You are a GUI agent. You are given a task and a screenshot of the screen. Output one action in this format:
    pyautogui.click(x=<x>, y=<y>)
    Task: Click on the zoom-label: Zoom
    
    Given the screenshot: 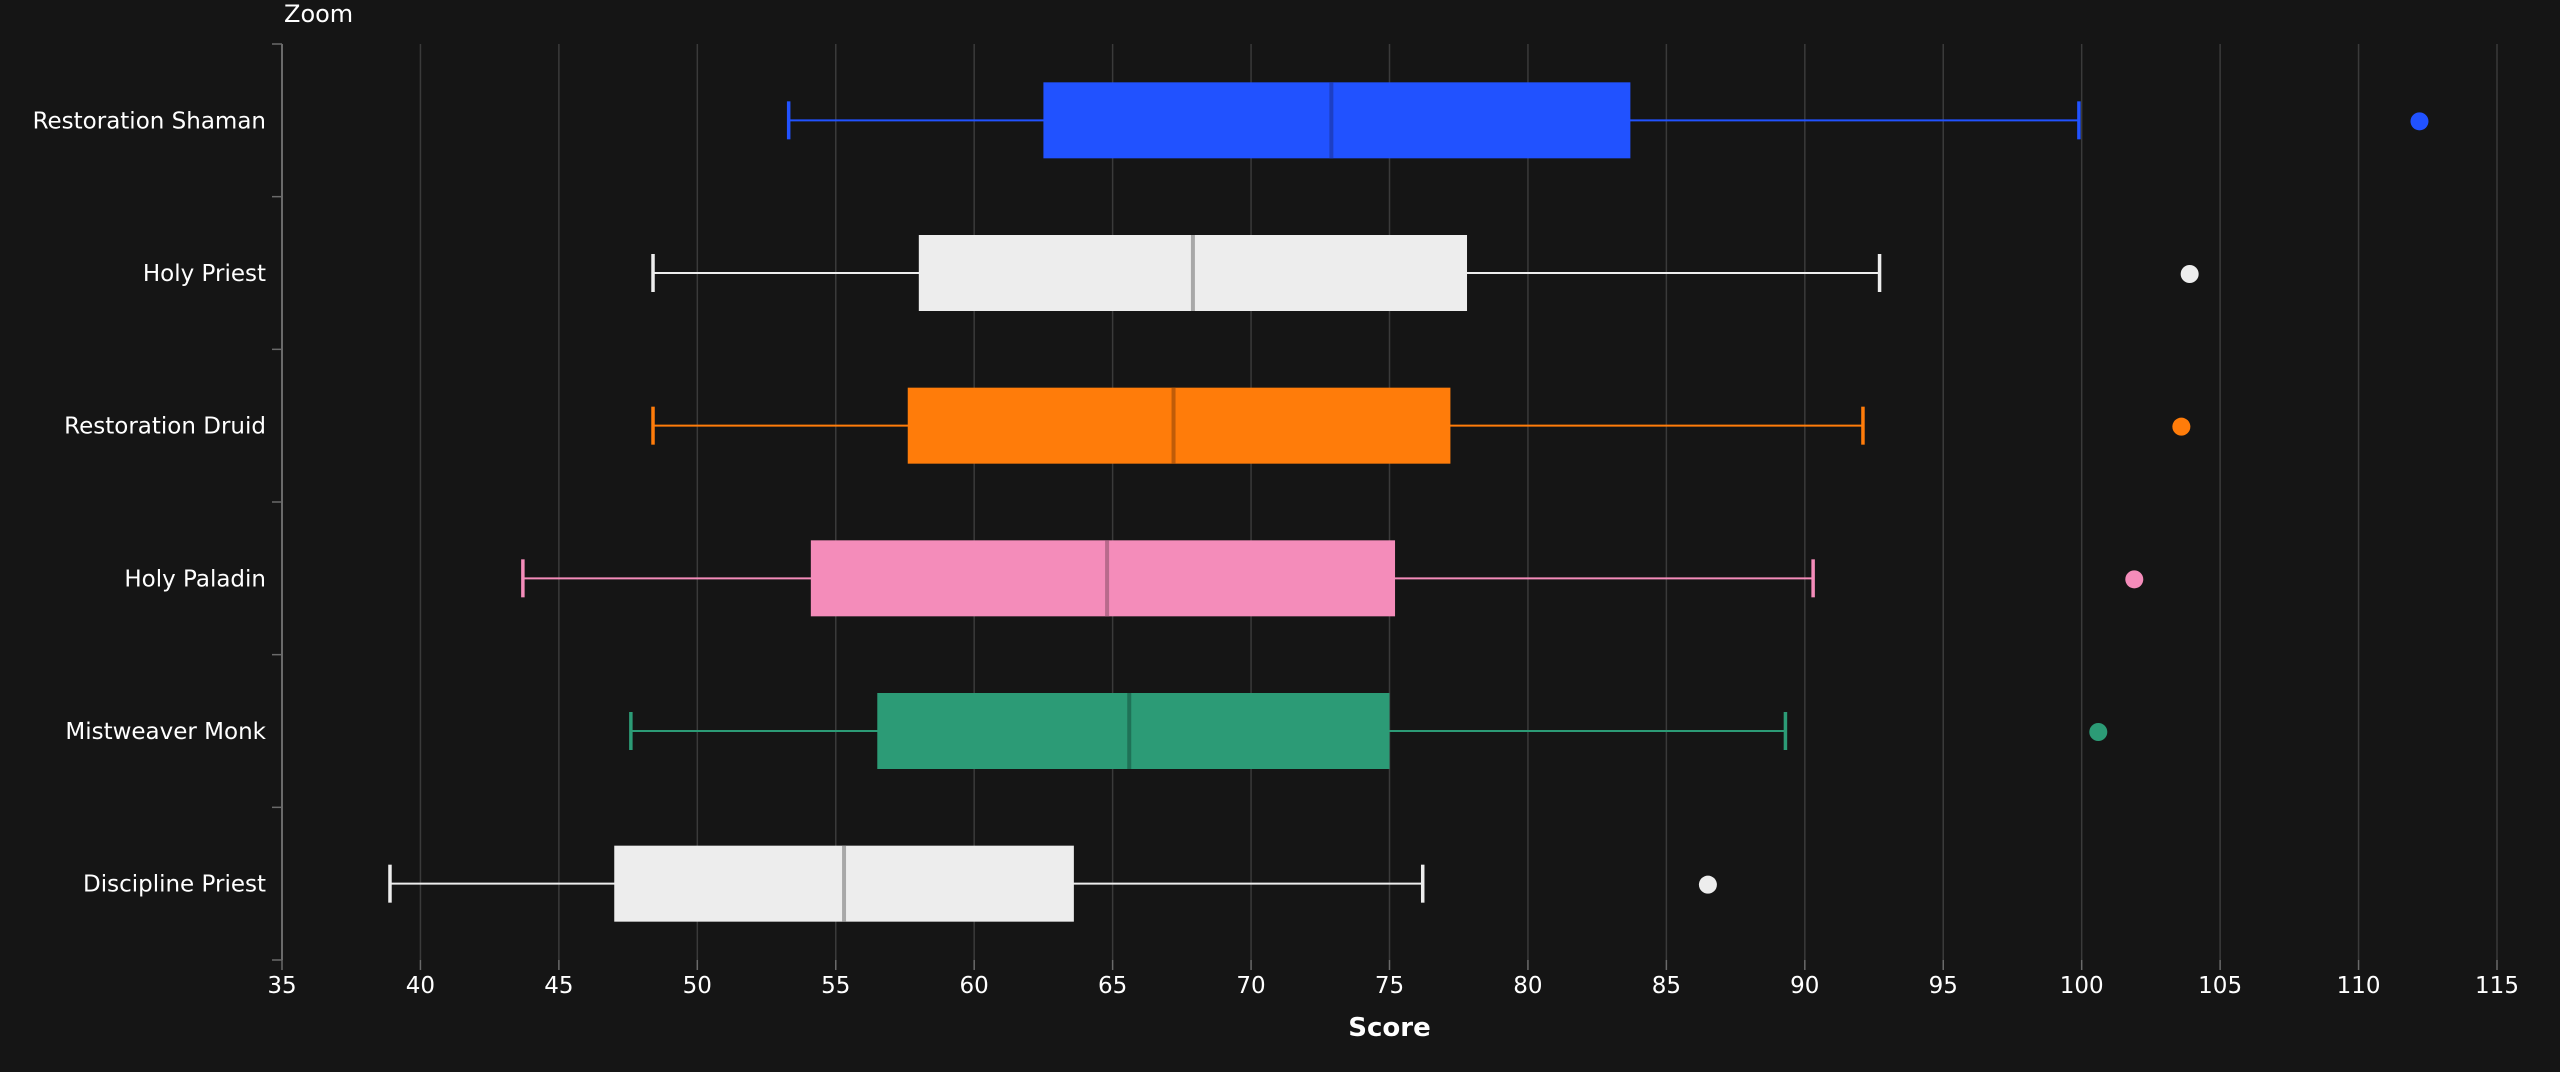 What is the action you would take?
    pyautogui.click(x=319, y=14)
    